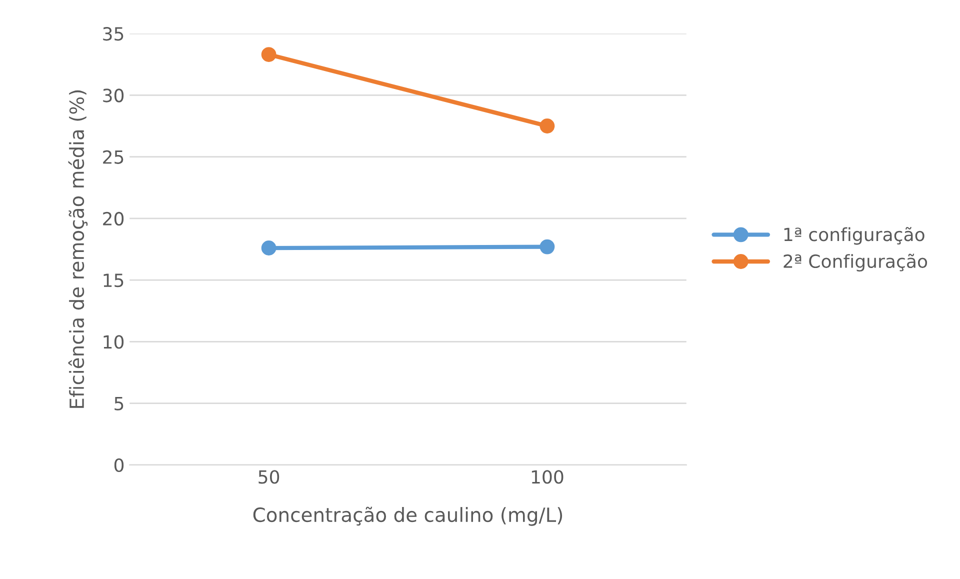  Describe the element at coordinates (407, 516) in the screenshot. I see `x-axis-title: Concentração de caulino (mg/L)` at that location.